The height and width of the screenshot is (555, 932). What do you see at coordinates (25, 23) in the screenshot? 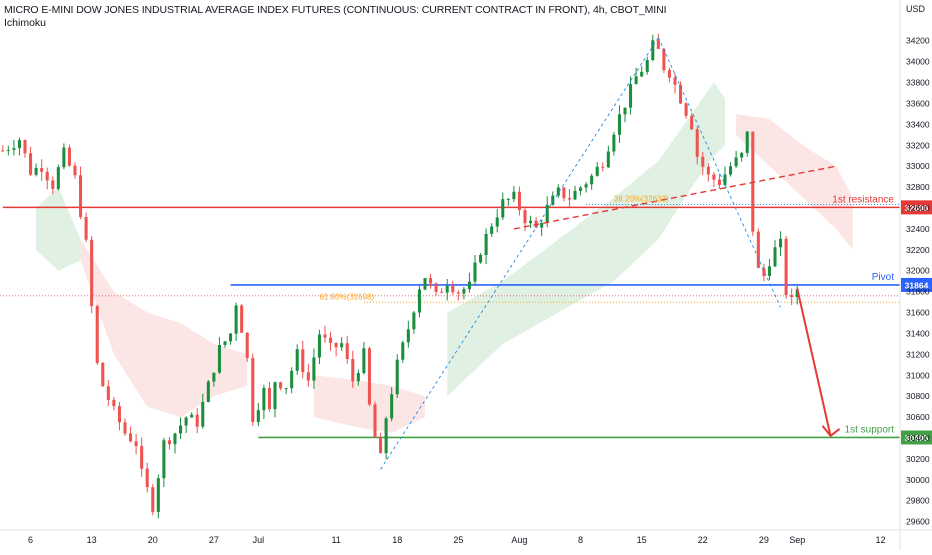
I see `indicator-name: Ichimoku` at bounding box center [25, 23].